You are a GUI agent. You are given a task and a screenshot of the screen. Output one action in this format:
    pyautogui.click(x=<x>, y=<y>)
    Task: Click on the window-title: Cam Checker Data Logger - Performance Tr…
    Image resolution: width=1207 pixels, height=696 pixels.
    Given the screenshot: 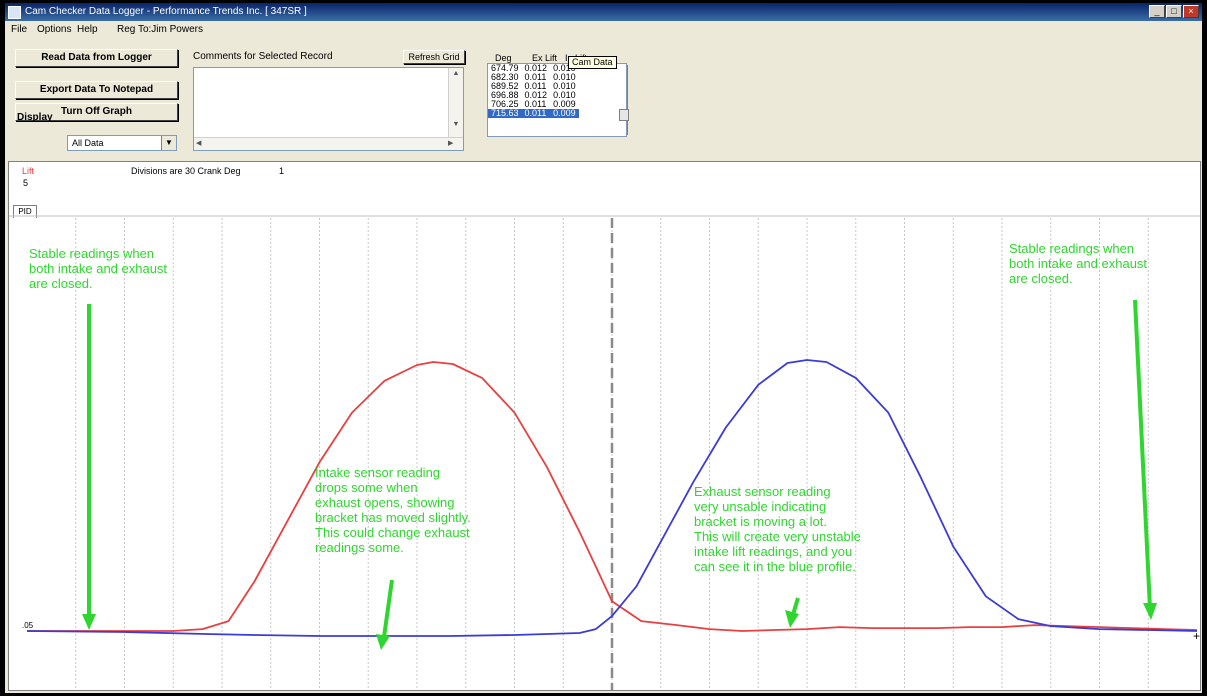 What is the action you would take?
    pyautogui.click(x=166, y=11)
    